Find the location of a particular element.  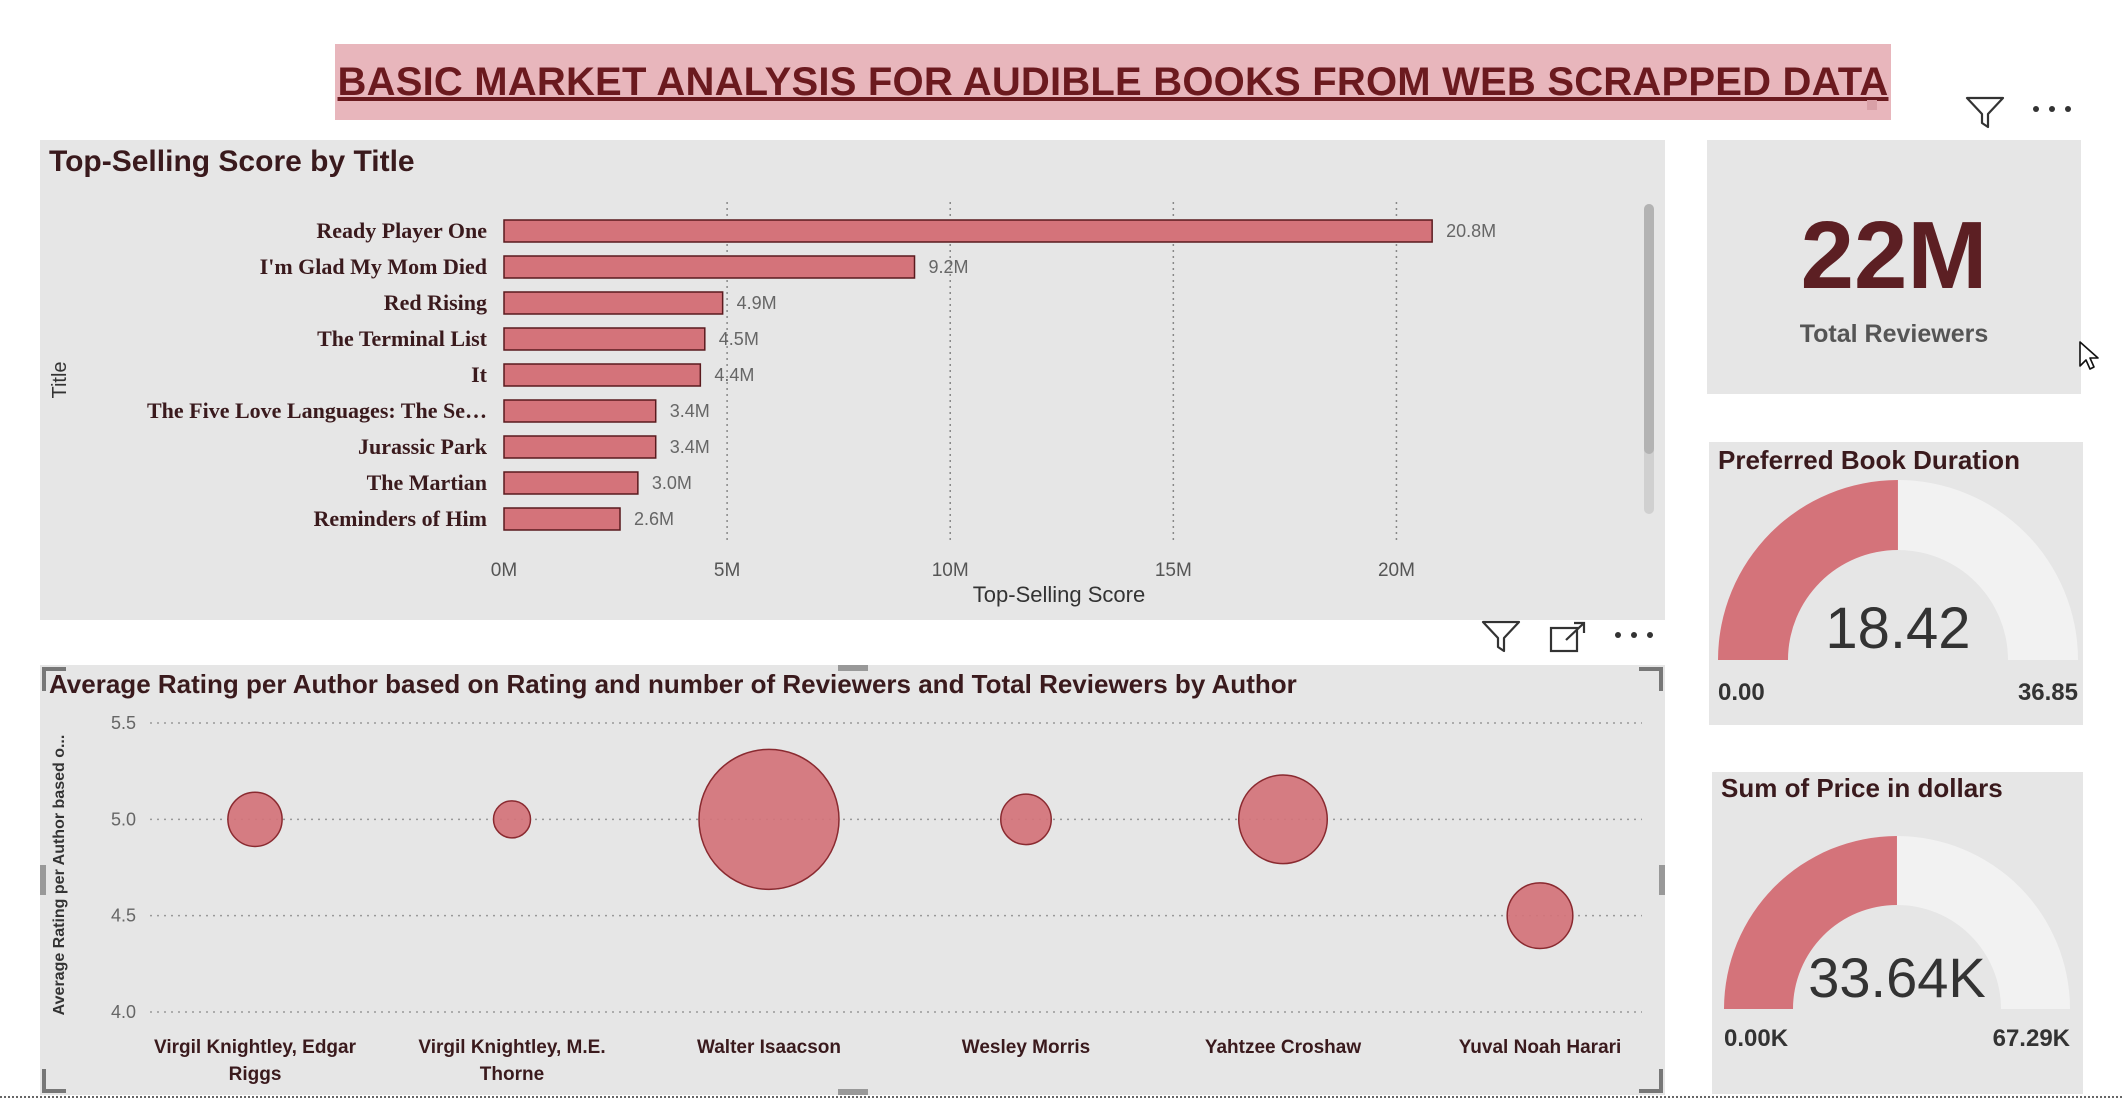

bar-data-label: 20.8M is located at coordinates (1471, 231).